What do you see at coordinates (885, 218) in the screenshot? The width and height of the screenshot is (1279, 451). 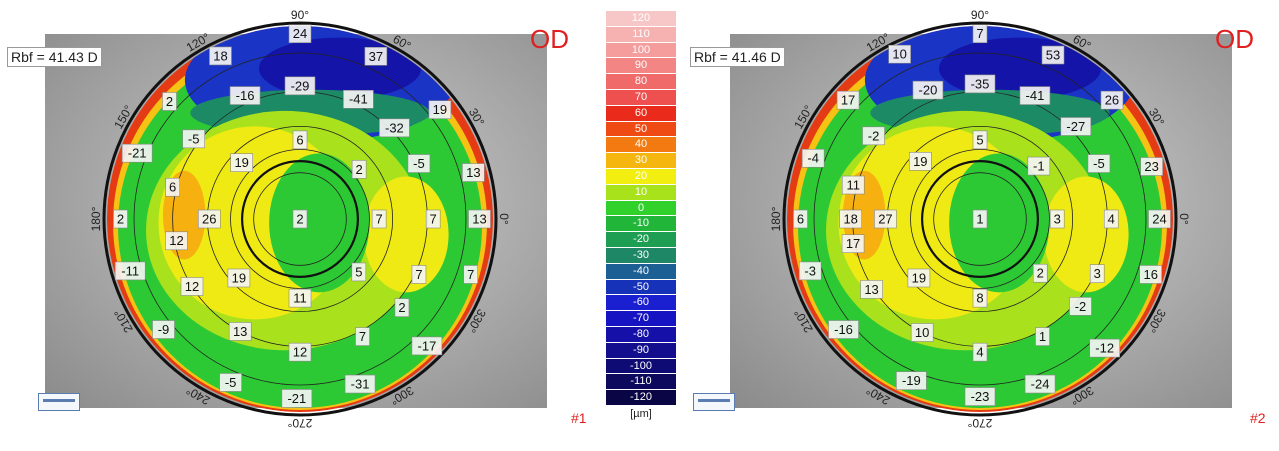 I see `elevation-value-text: 27` at bounding box center [885, 218].